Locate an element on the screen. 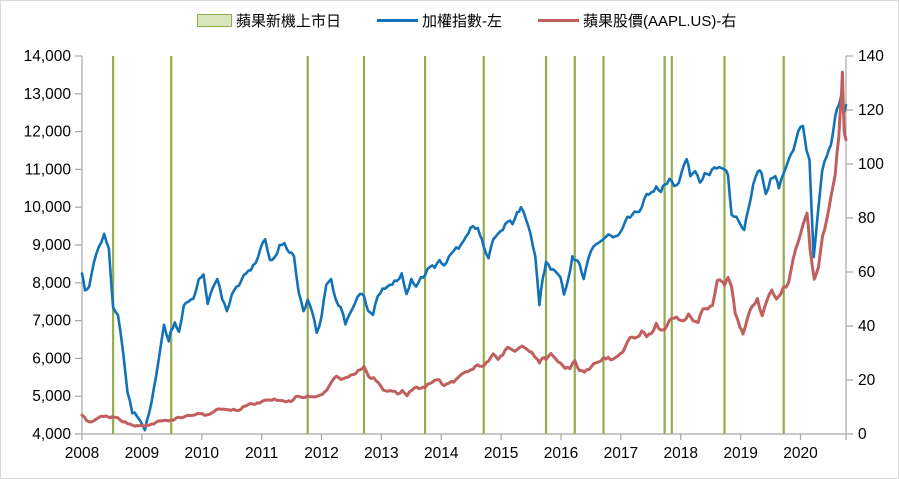  right-axis-tick-label: 80 is located at coordinates (867, 218).